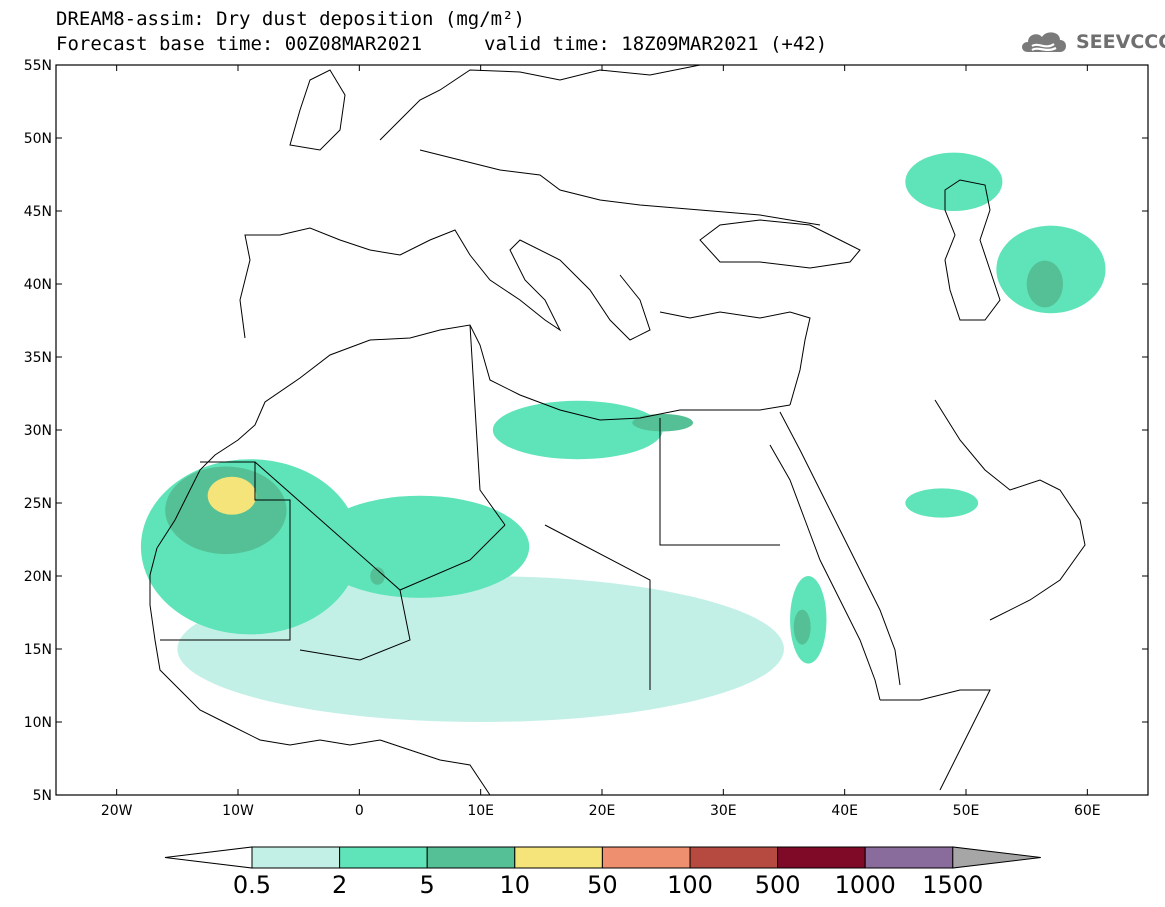 The width and height of the screenshot is (1165, 907). Describe the element at coordinates (208, 857) in the screenshot. I see `colorbar-under-arrow` at that location.